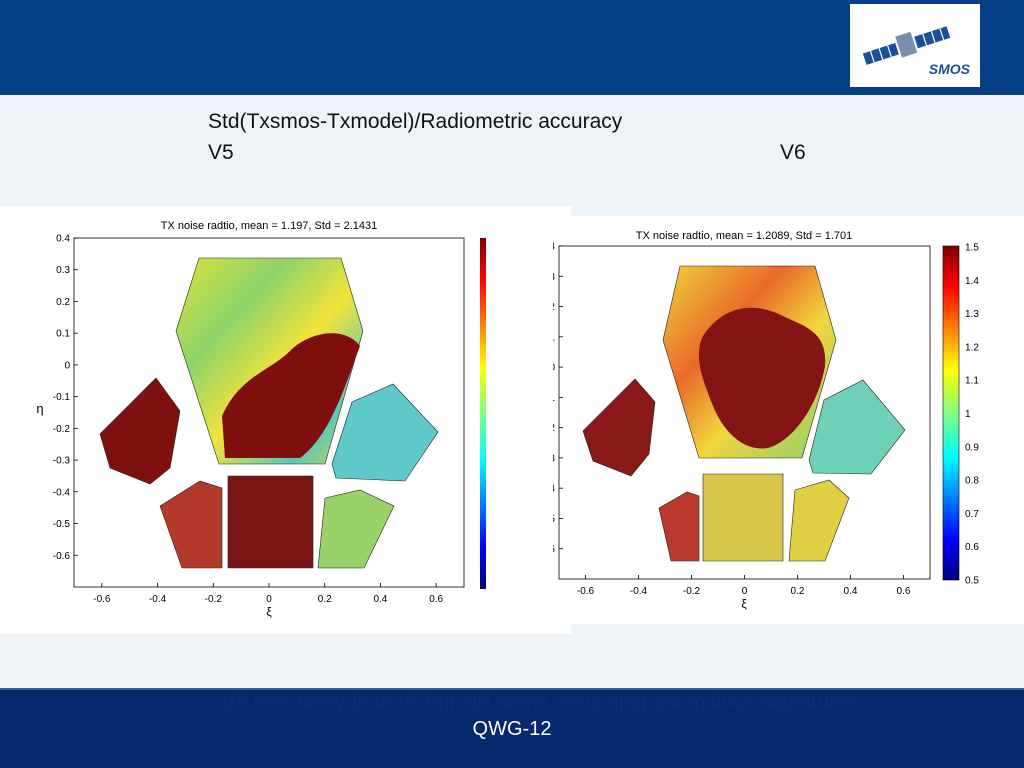  What do you see at coordinates (221, 152) in the screenshot?
I see `label-v5: V5` at bounding box center [221, 152].